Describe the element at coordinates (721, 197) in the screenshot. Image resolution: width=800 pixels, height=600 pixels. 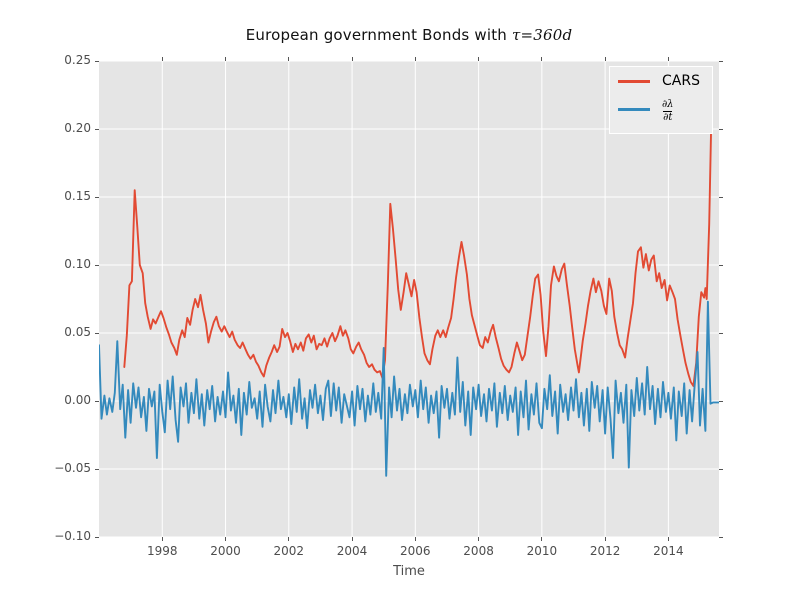
I see `y-tick-right-0.15` at that location.